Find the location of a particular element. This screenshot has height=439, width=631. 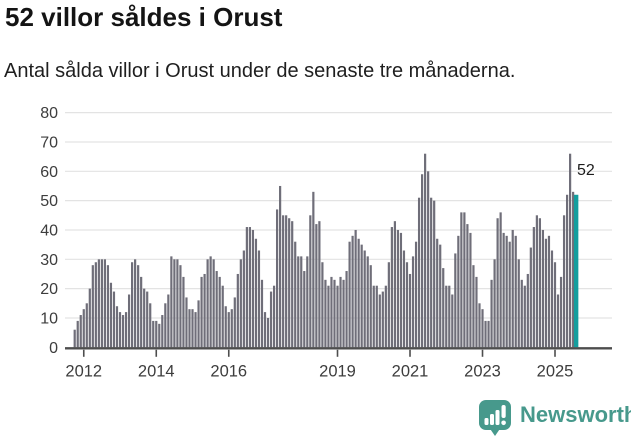

y-tick-label: 10 is located at coordinates (49, 318).